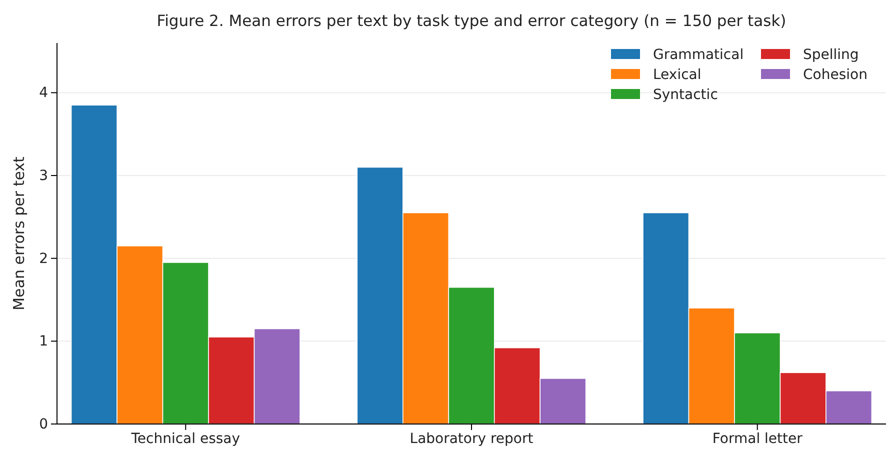 The height and width of the screenshot is (454, 890). What do you see at coordinates (677, 75) in the screenshot?
I see `legend-label: Lexical` at bounding box center [677, 75].